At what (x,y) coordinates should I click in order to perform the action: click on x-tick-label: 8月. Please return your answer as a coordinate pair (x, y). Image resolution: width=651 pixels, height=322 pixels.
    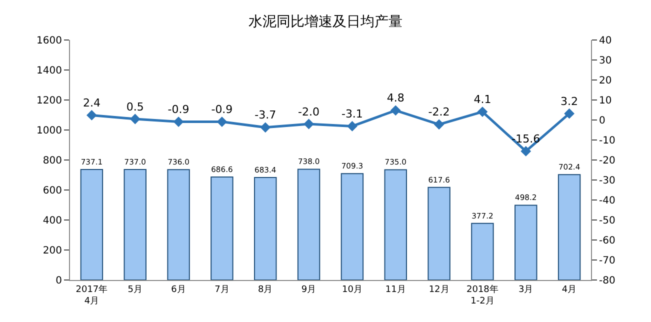
    Looking at the image, I should click on (265, 289).